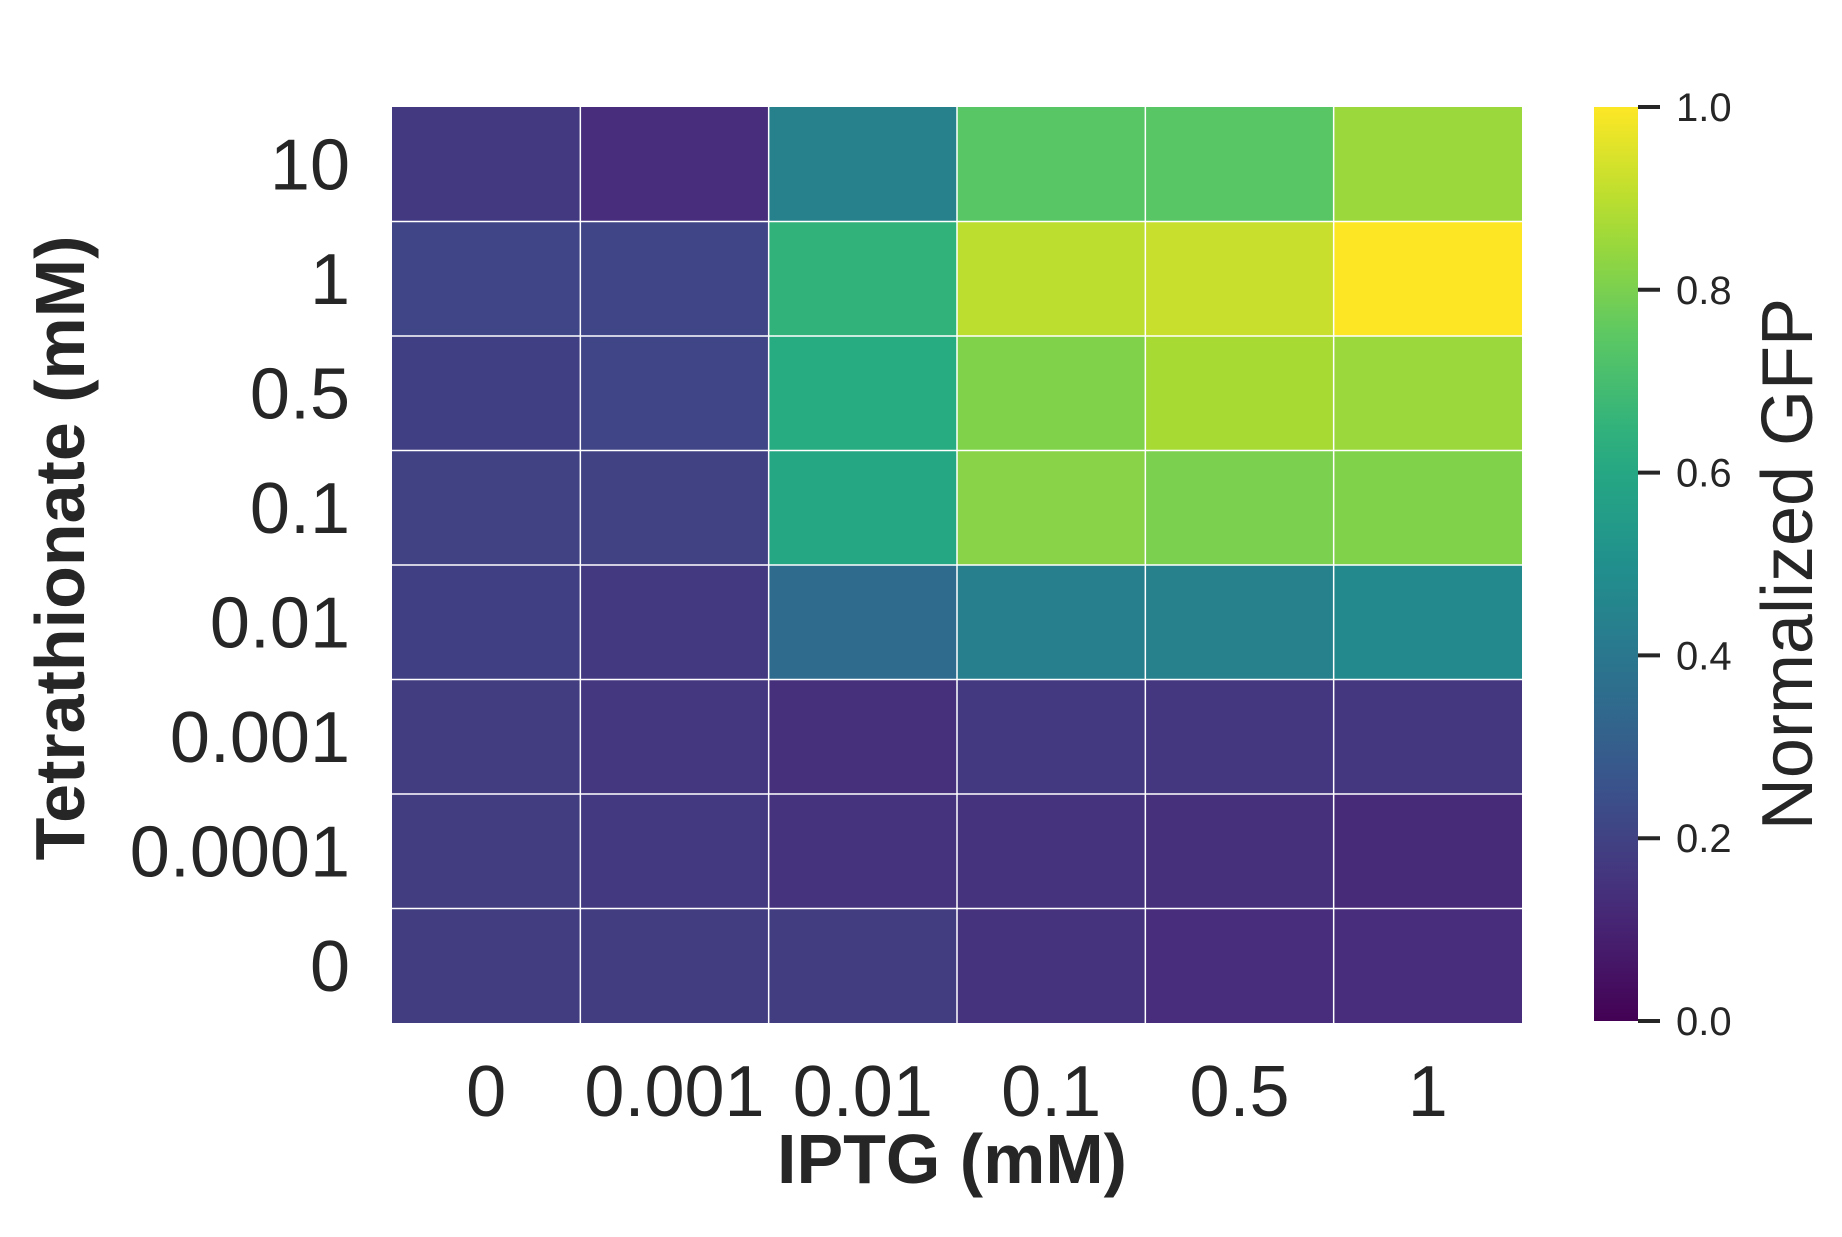 Image resolution: width=1842 pixels, height=1237 pixels. Describe the element at coordinates (1616, 564) in the screenshot. I see `colorbar-gradient` at that location.